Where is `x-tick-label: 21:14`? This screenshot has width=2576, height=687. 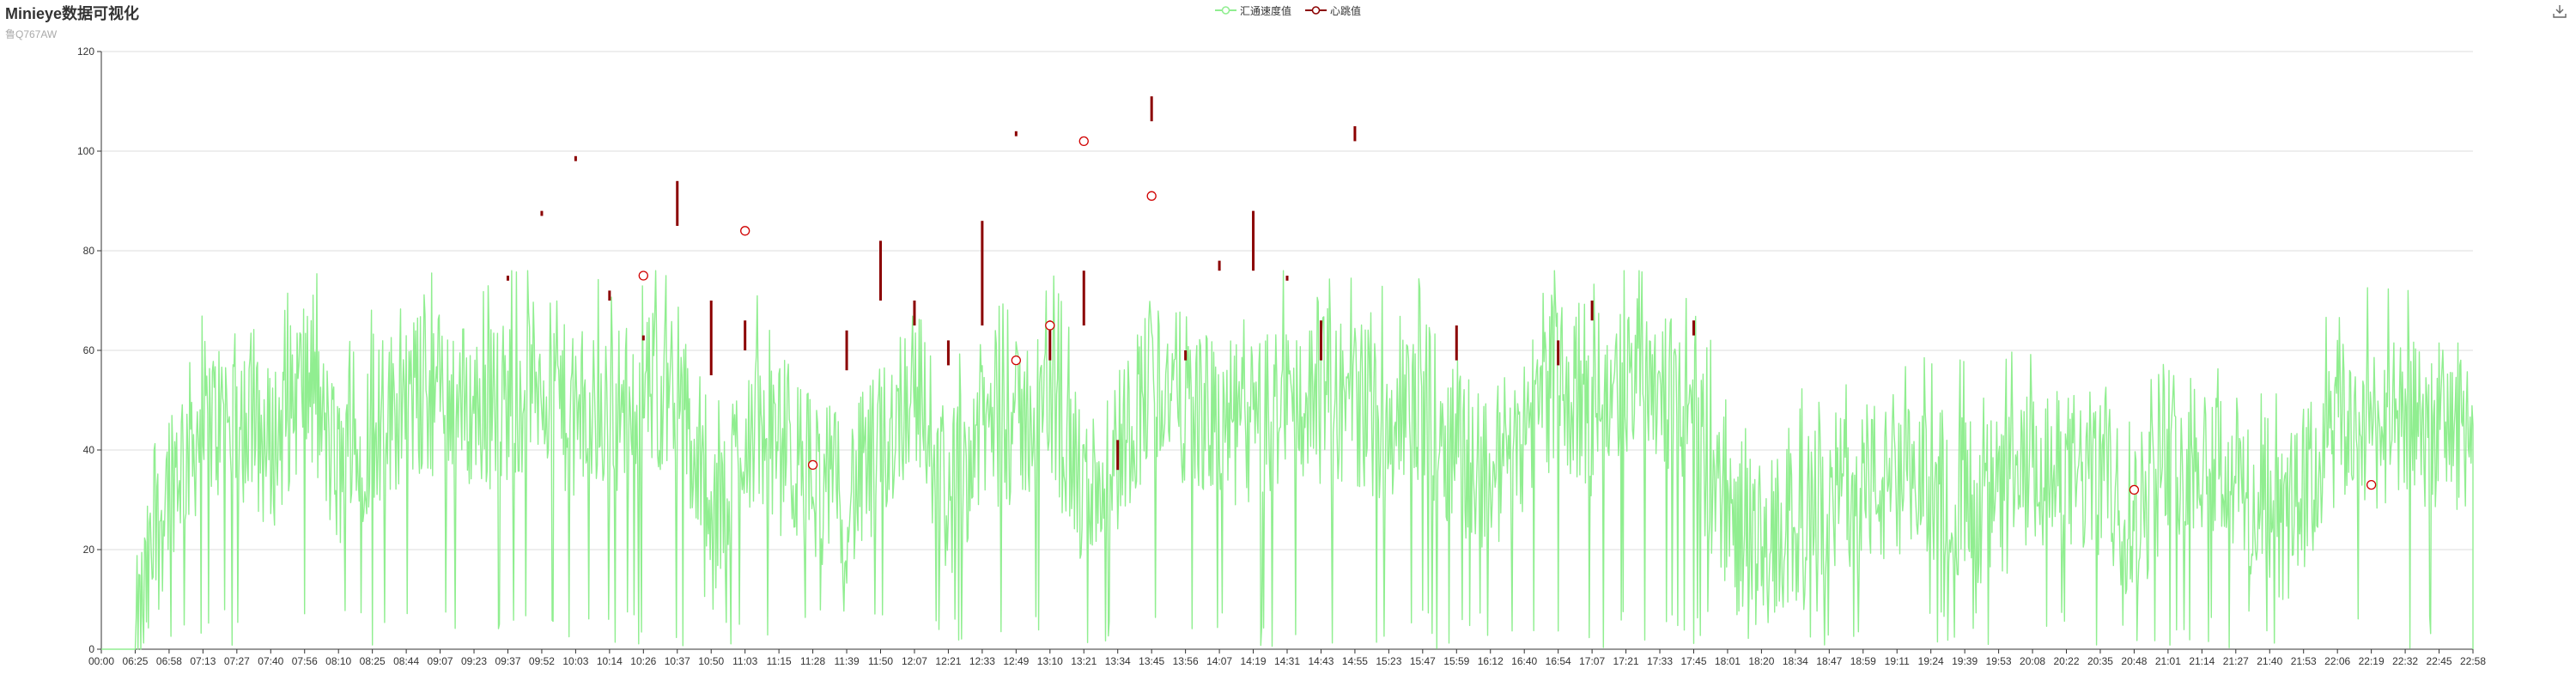 x-tick-label: 21:14 is located at coordinates (2202, 661).